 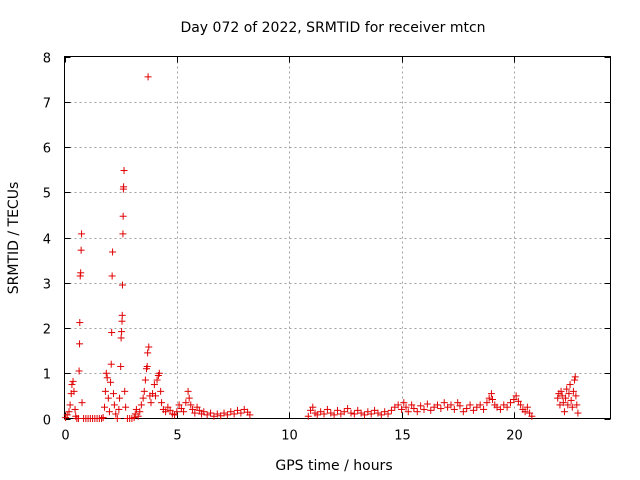 I want to click on y-axis-title: SRMTID / TECUs, so click(x=14, y=238).